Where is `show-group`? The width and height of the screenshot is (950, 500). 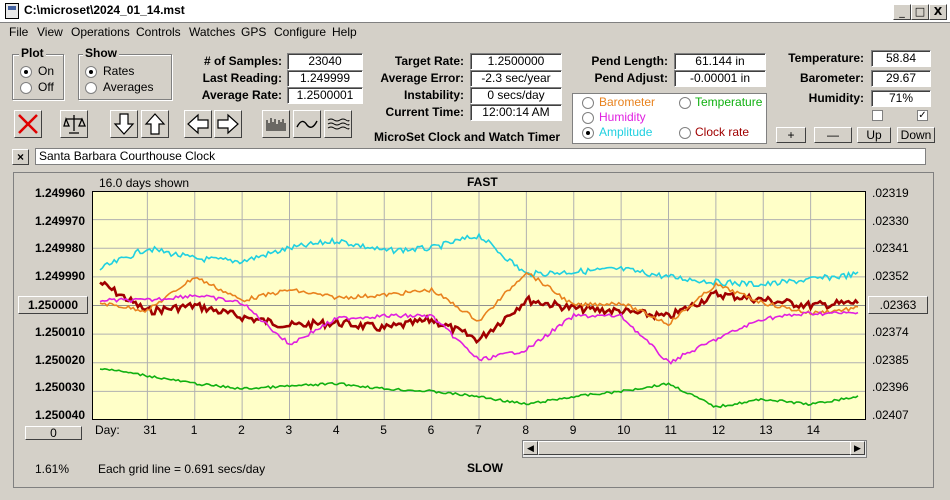
show-group is located at coordinates (125, 77).